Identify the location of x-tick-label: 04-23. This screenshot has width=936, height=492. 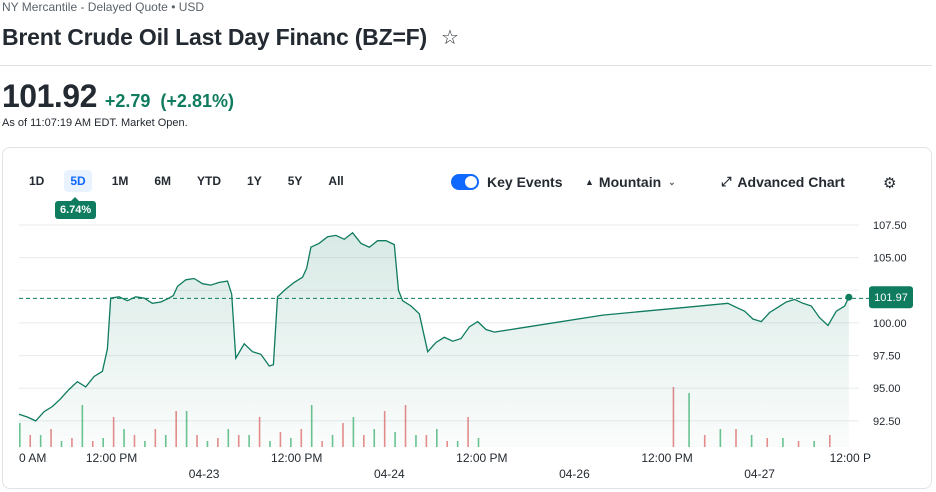
(204, 474).